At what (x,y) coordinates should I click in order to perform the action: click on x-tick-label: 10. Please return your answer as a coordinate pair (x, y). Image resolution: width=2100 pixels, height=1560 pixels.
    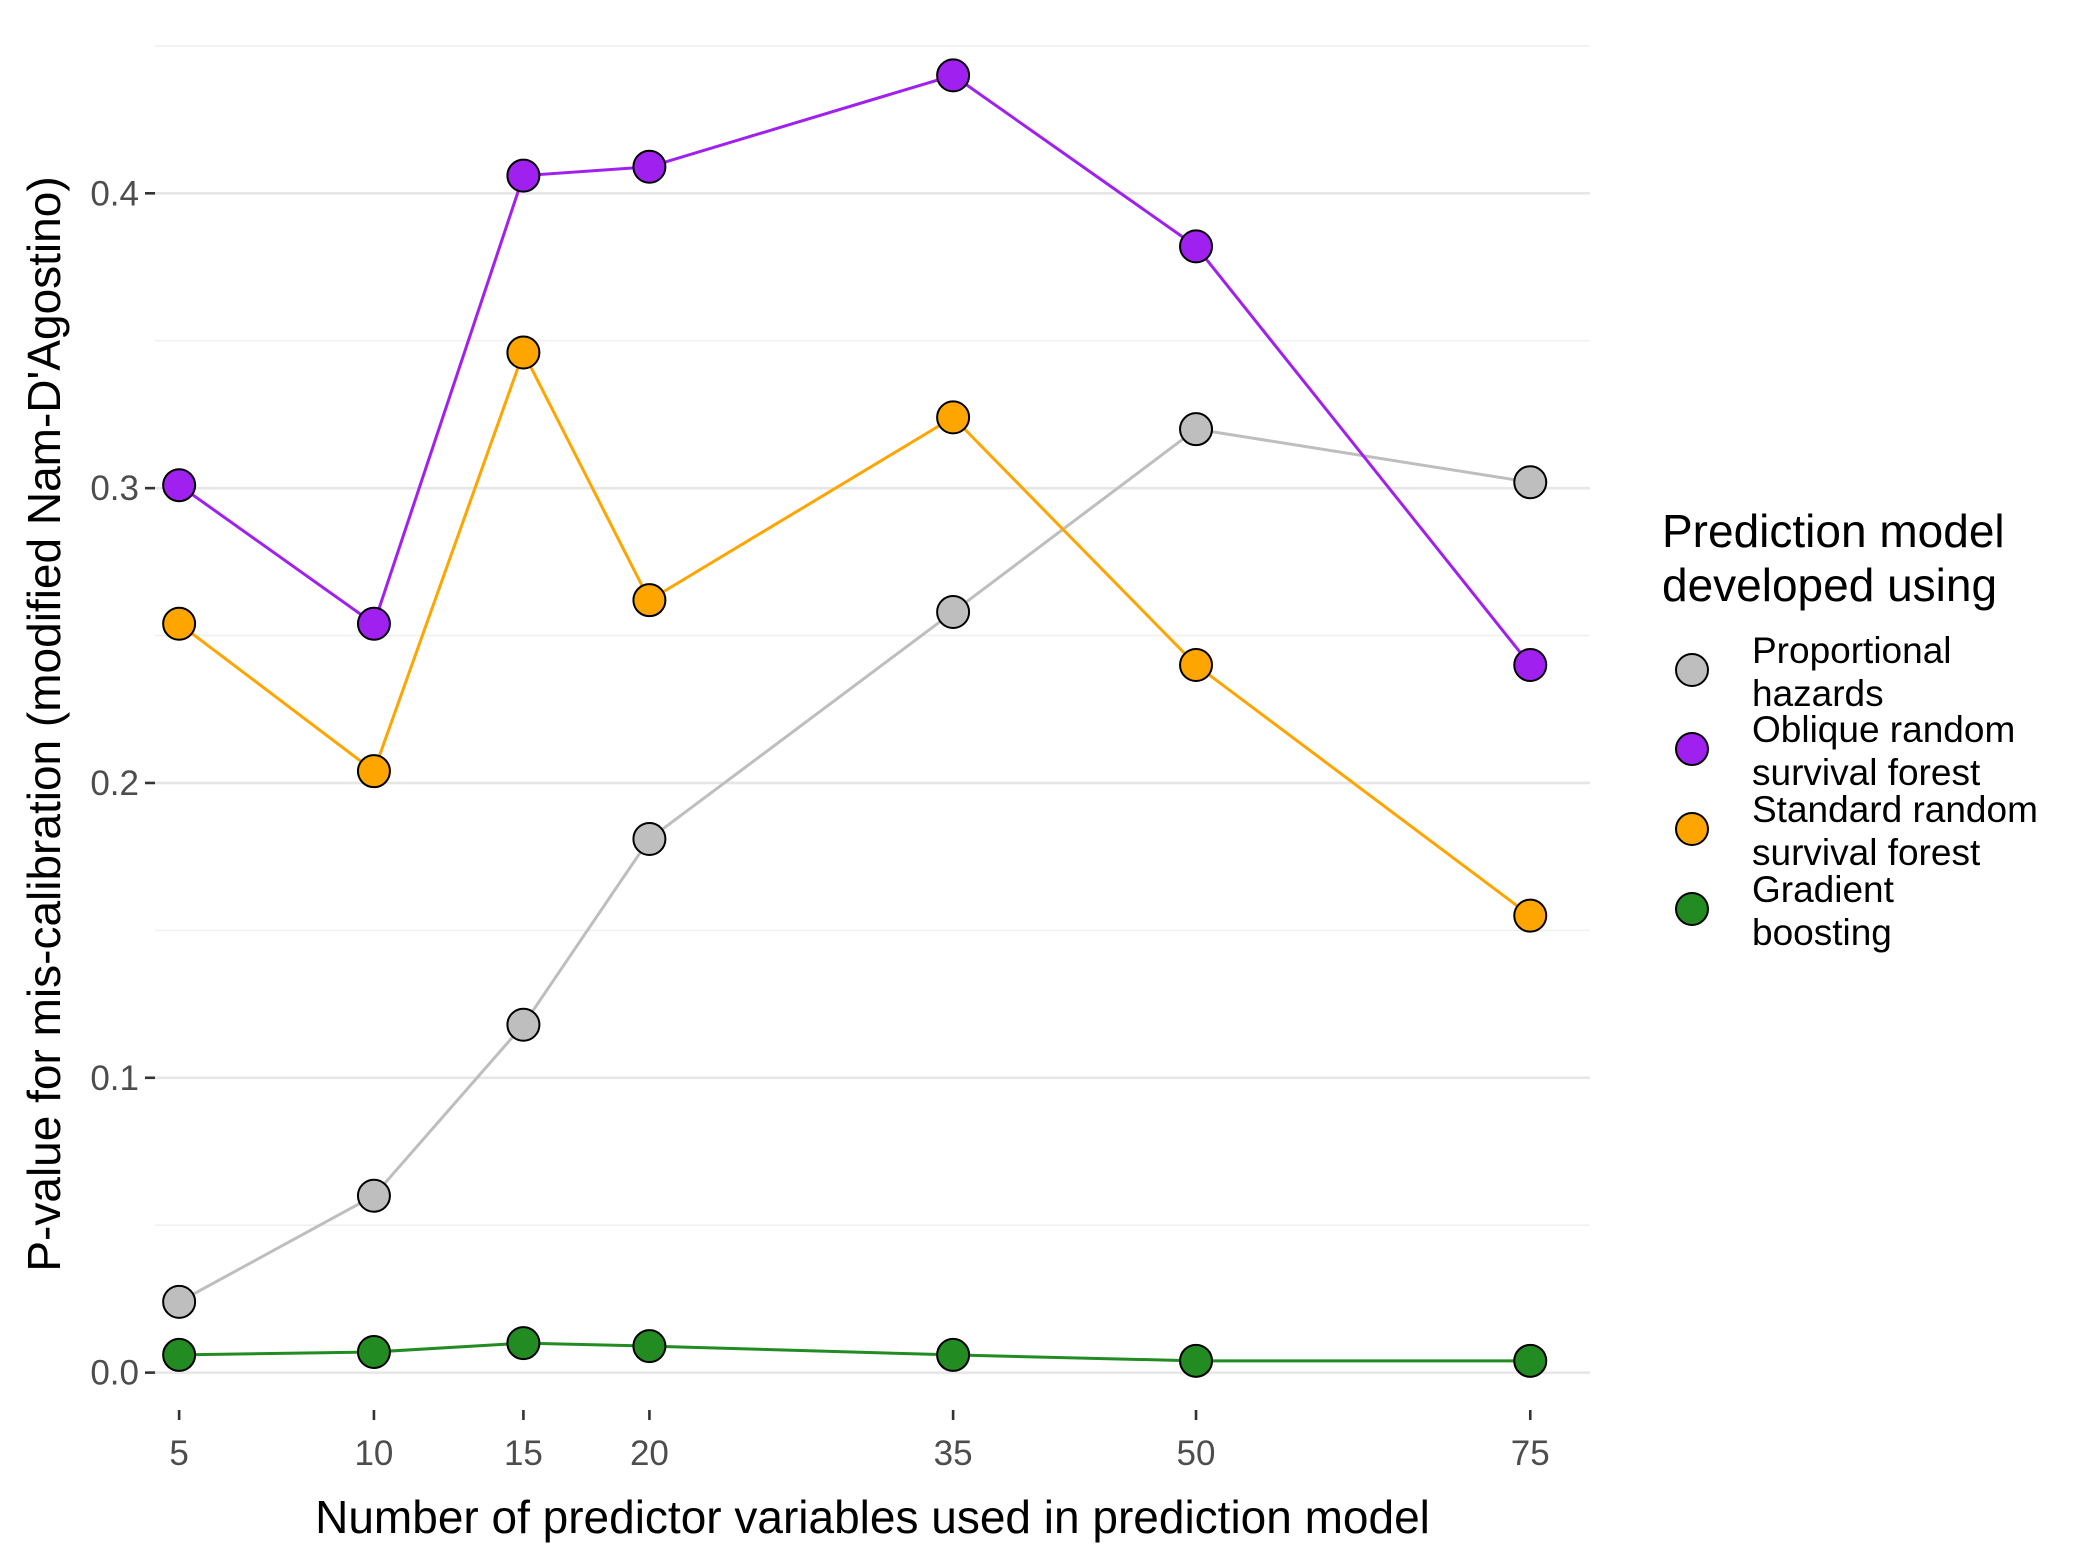
    Looking at the image, I should click on (373, 1453).